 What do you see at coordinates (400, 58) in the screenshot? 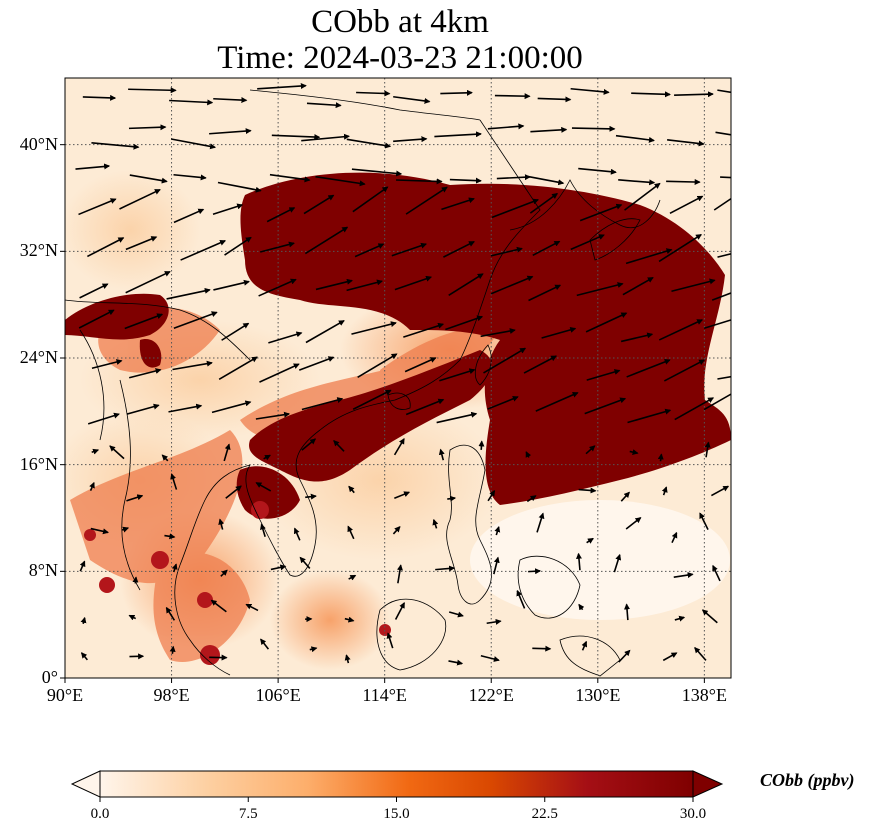
I see `title-line-2: Time: 2024-03-23 21:00:00` at bounding box center [400, 58].